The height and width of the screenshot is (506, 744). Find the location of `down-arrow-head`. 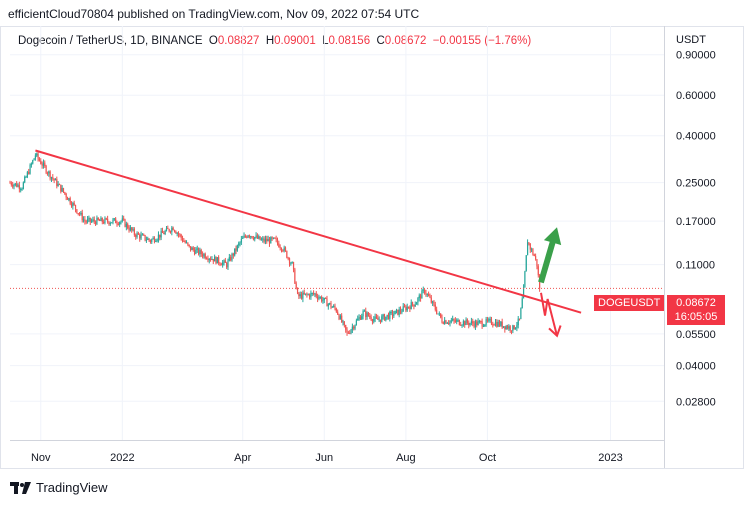

down-arrow-head is located at coordinates (555, 331).